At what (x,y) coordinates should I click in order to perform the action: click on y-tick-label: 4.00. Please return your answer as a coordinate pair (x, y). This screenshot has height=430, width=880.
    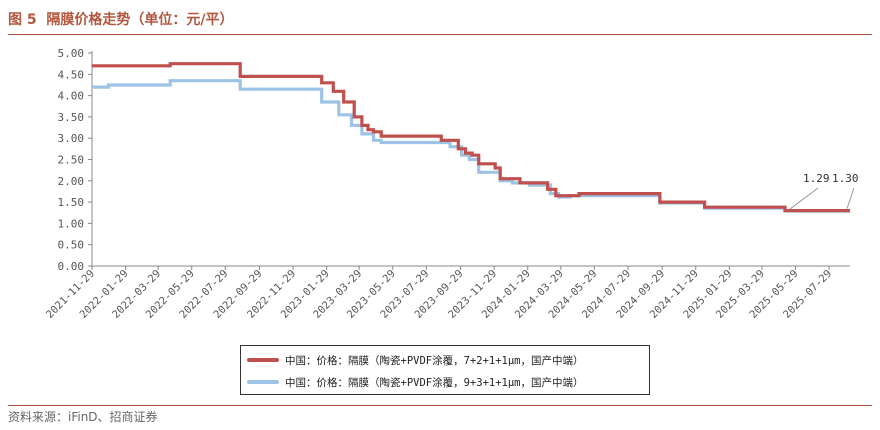
    Looking at the image, I should click on (71, 96).